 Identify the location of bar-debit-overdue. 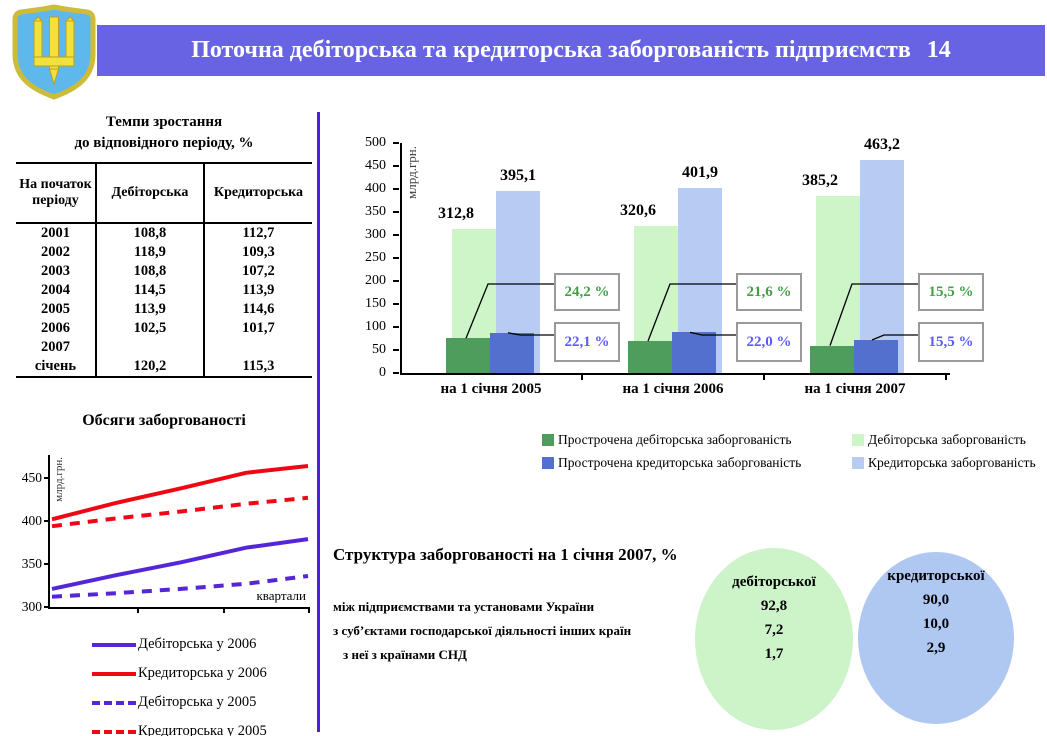
(832, 359).